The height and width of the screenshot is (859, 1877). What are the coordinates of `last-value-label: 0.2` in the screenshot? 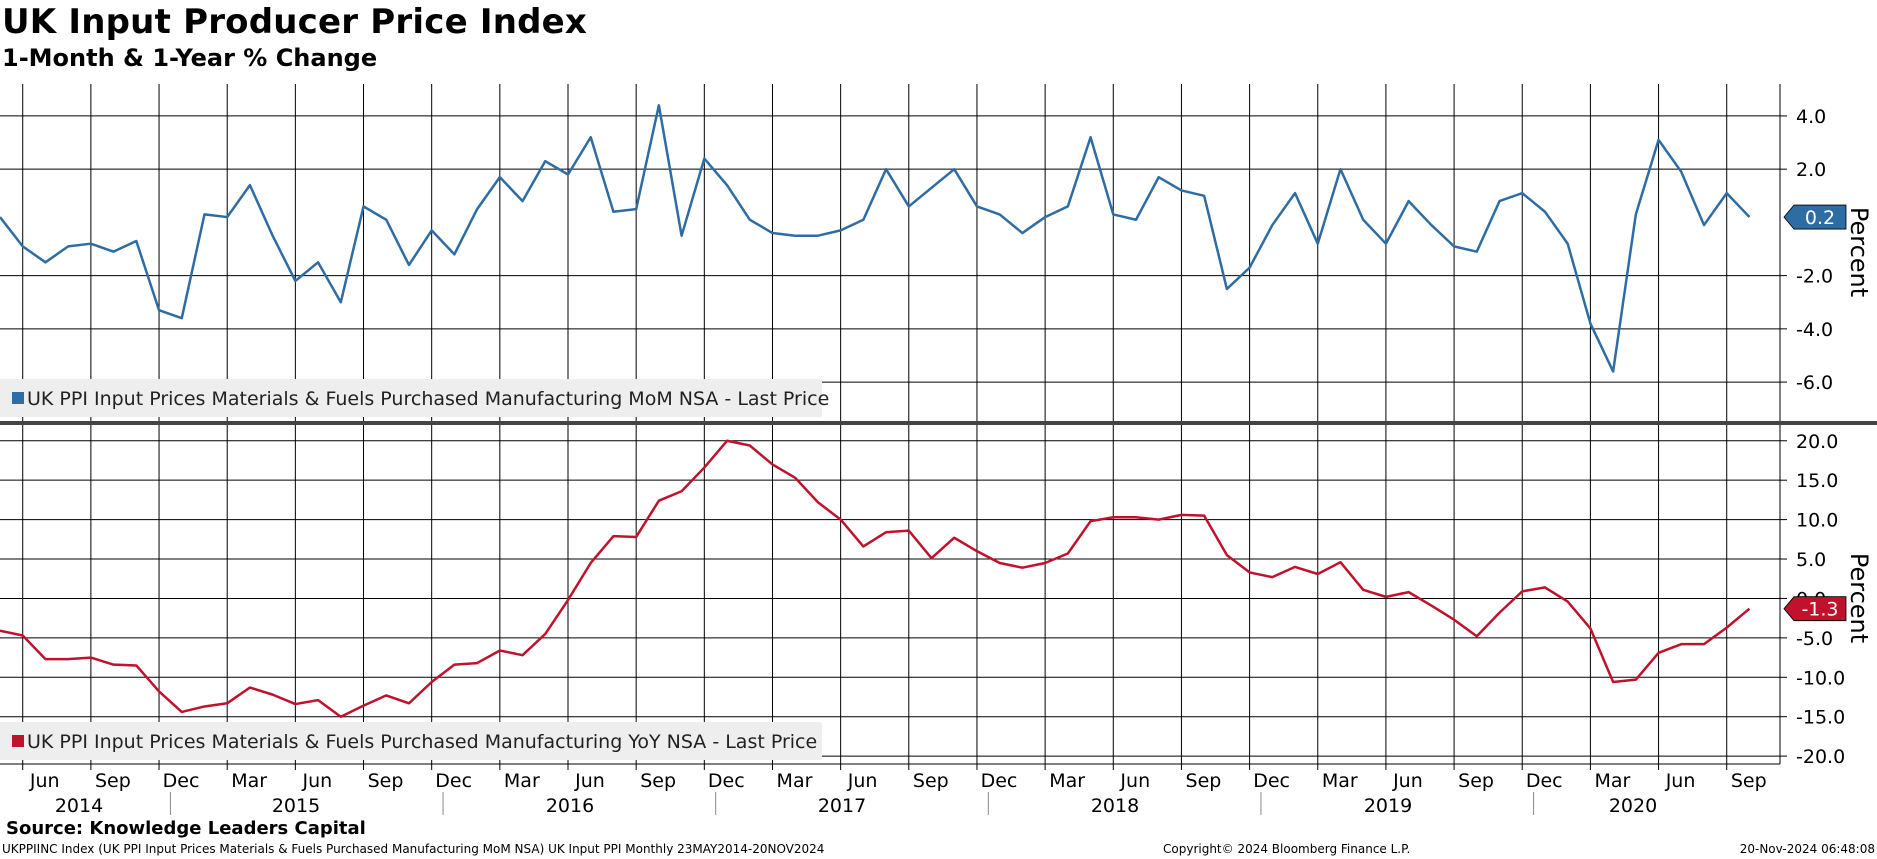 It's located at (1820, 218).